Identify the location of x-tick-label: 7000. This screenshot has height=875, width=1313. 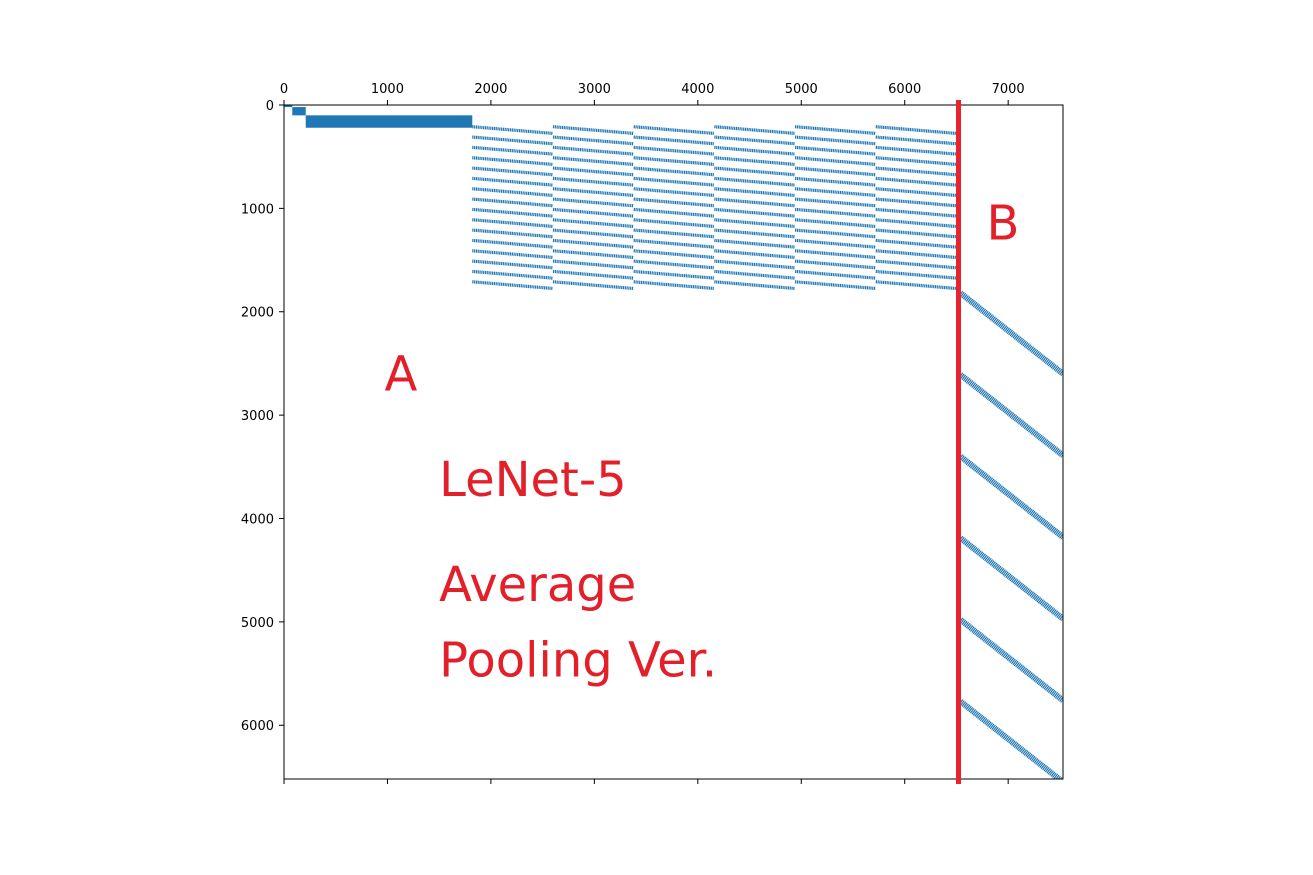
(1008, 89).